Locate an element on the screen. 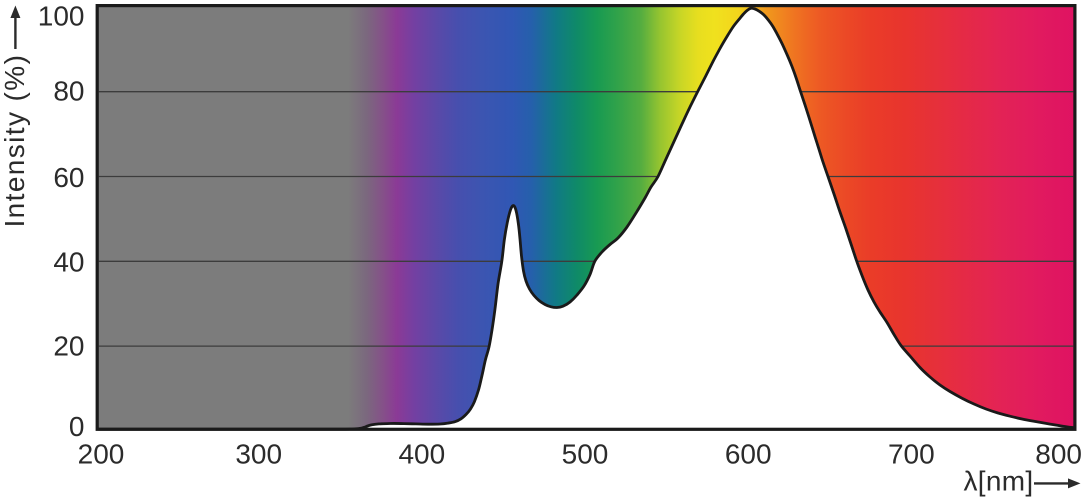 The image size is (1085, 500). svg-text: 300 is located at coordinates (258, 454).